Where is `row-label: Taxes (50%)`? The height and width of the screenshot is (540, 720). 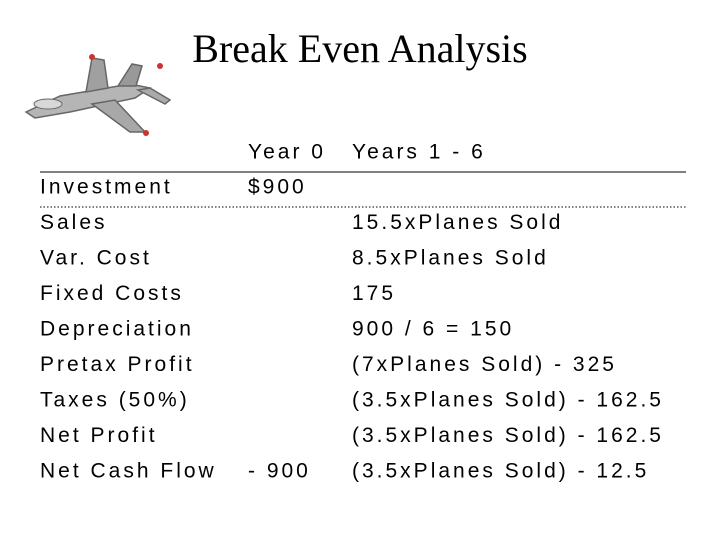
row-label: Taxes (50%) is located at coordinates (115, 400).